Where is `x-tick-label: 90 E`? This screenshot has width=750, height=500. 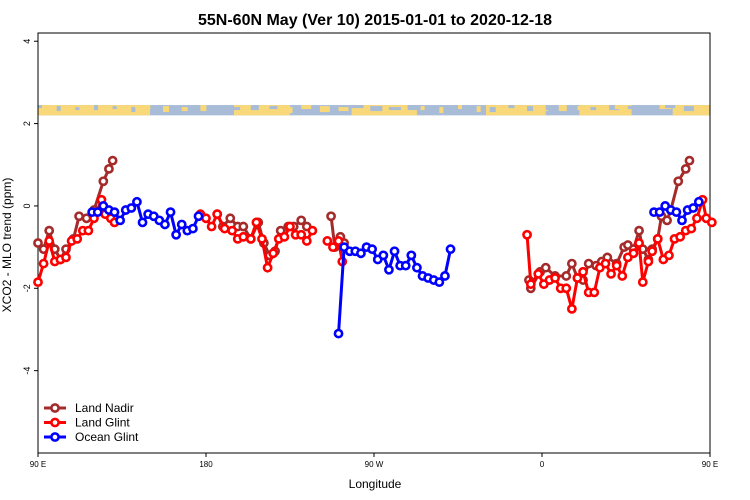
x-tick-label: 90 E is located at coordinates (38, 464).